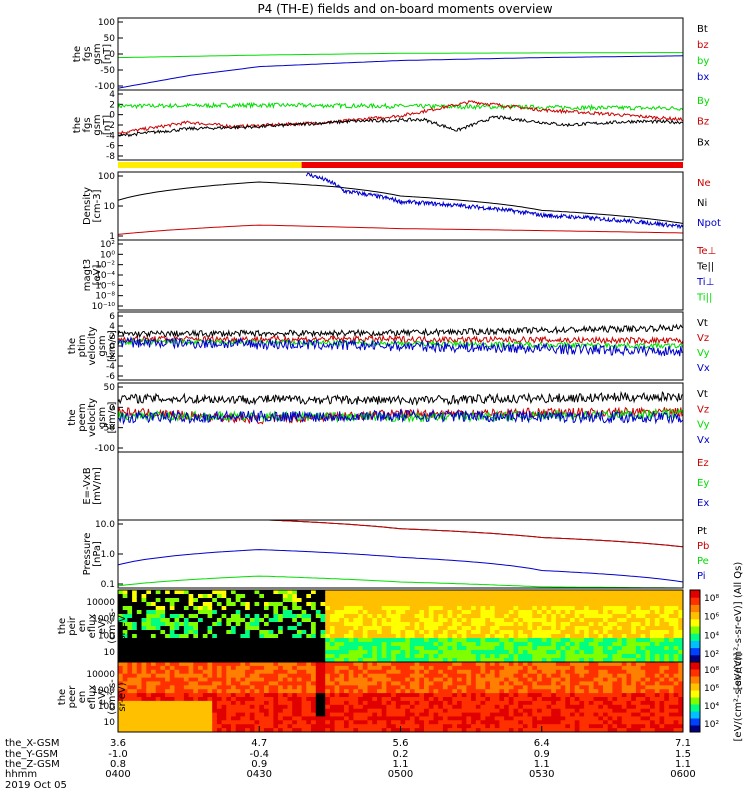 Image resolution: width=750 pixels, height=800 pixels. I want to click on colorbar-band, so click(695, 601).